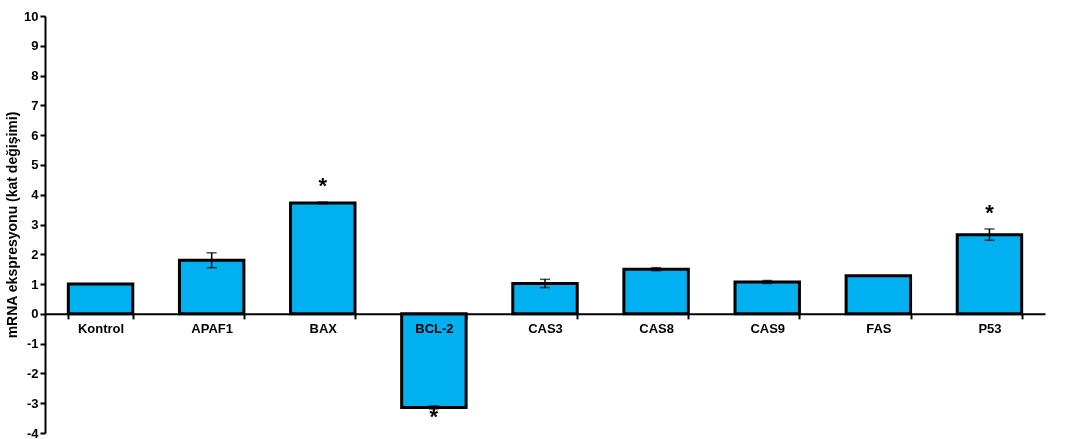  I want to click on y-tick-label: -1, so click(32, 344).